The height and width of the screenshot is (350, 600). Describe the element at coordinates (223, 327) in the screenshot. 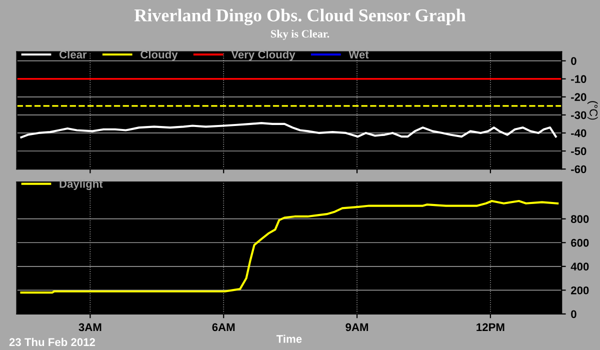

I see `x-tick-label: 6AM` at that location.